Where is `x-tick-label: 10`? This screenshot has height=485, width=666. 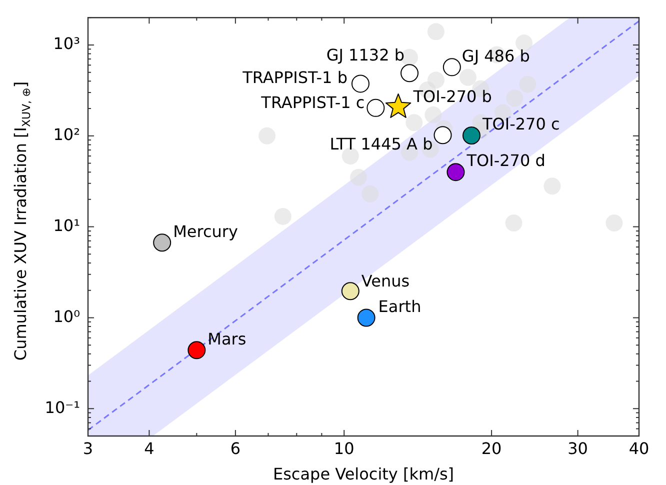
x-tick-label: 10 is located at coordinates (344, 448).